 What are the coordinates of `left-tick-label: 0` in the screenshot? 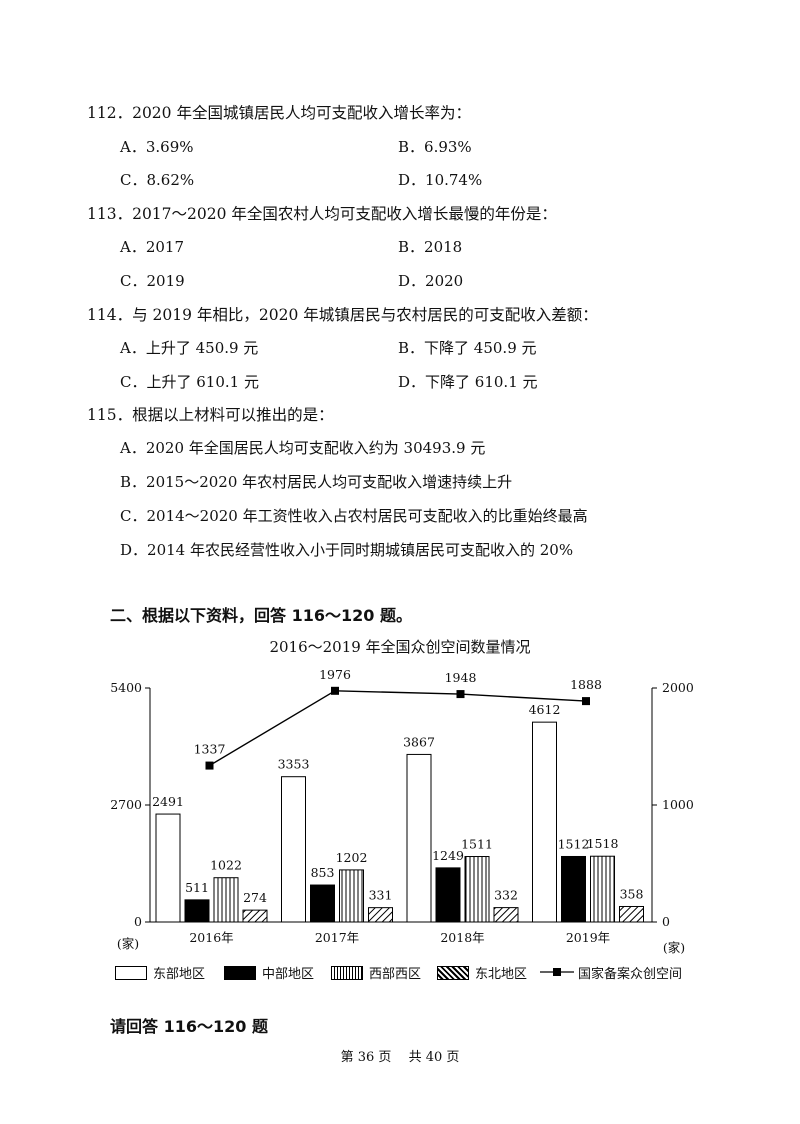 It's located at (138, 921).